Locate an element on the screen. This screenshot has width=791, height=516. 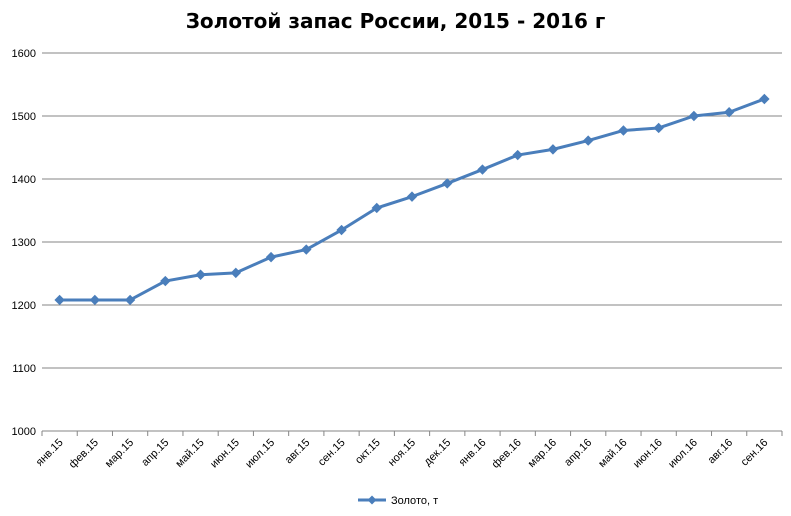
x-tick-label: окт.15 is located at coordinates (368, 452).